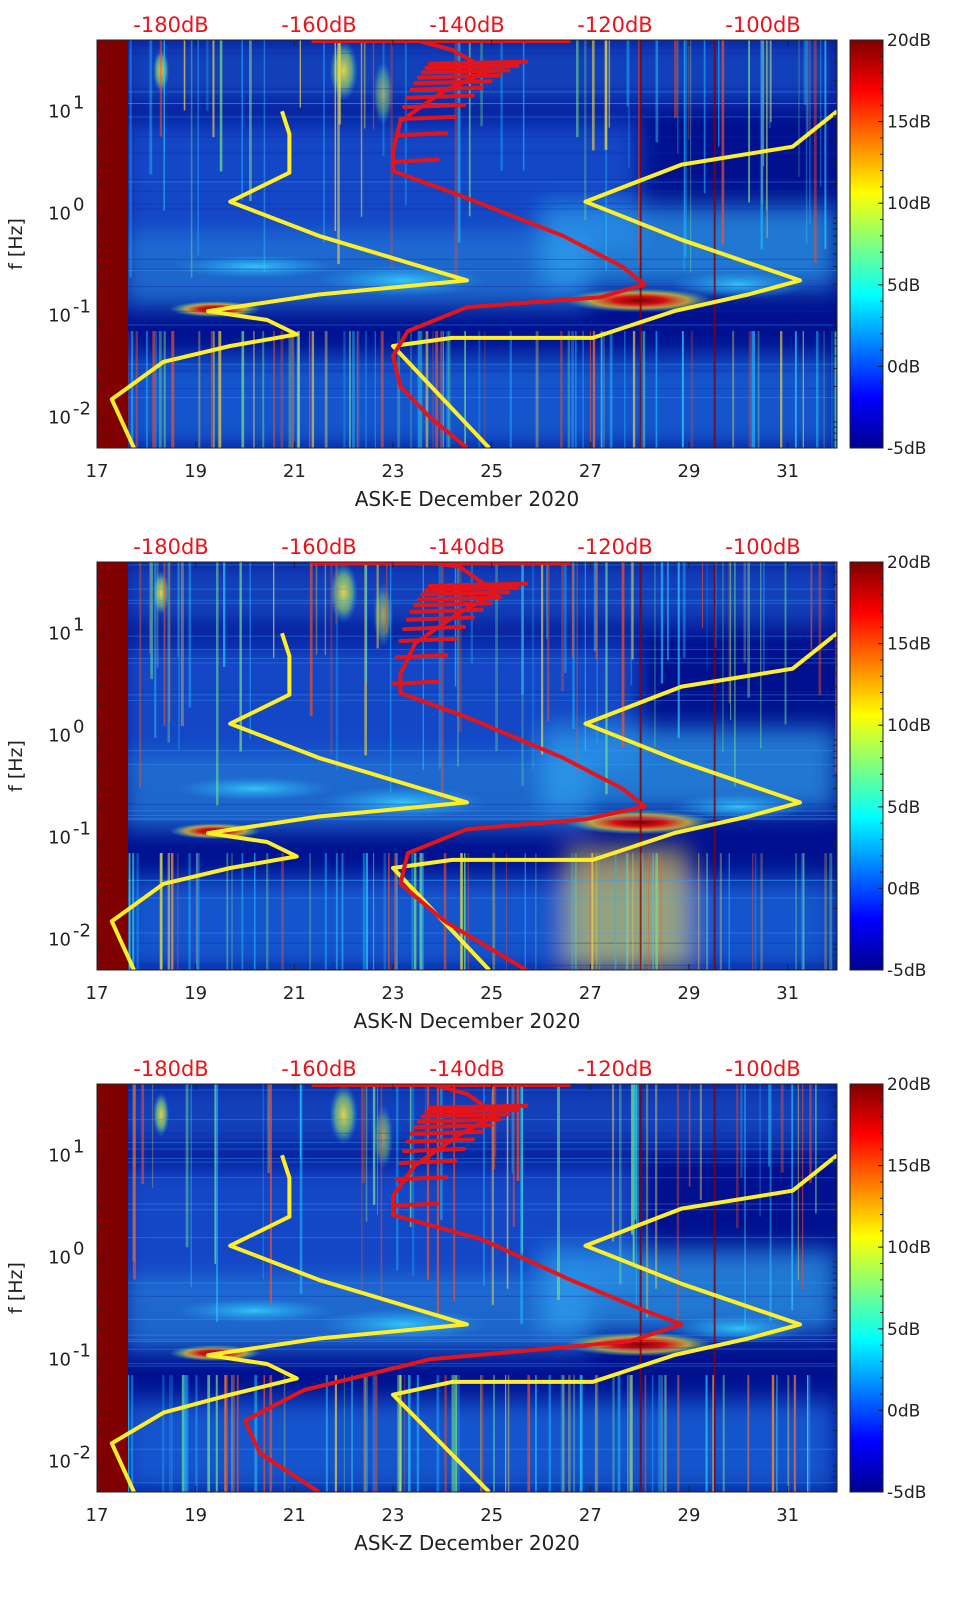  What do you see at coordinates (441, 563) in the screenshot?
I see `psd-top-bar` at bounding box center [441, 563].